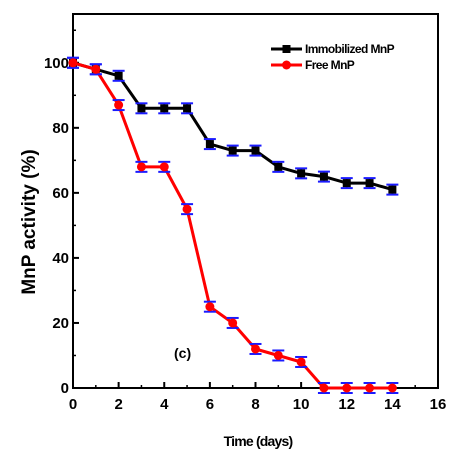 This screenshot has width=451, height=457. I want to click on y-tick-label: 80, so click(60, 128).